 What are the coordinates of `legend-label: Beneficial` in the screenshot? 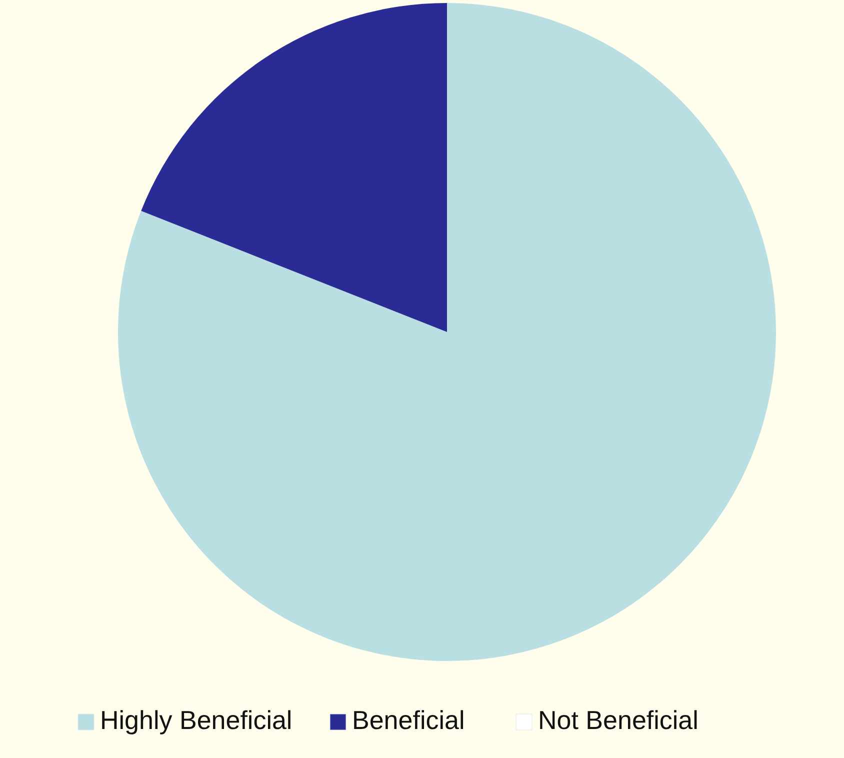 It's located at (408, 720).